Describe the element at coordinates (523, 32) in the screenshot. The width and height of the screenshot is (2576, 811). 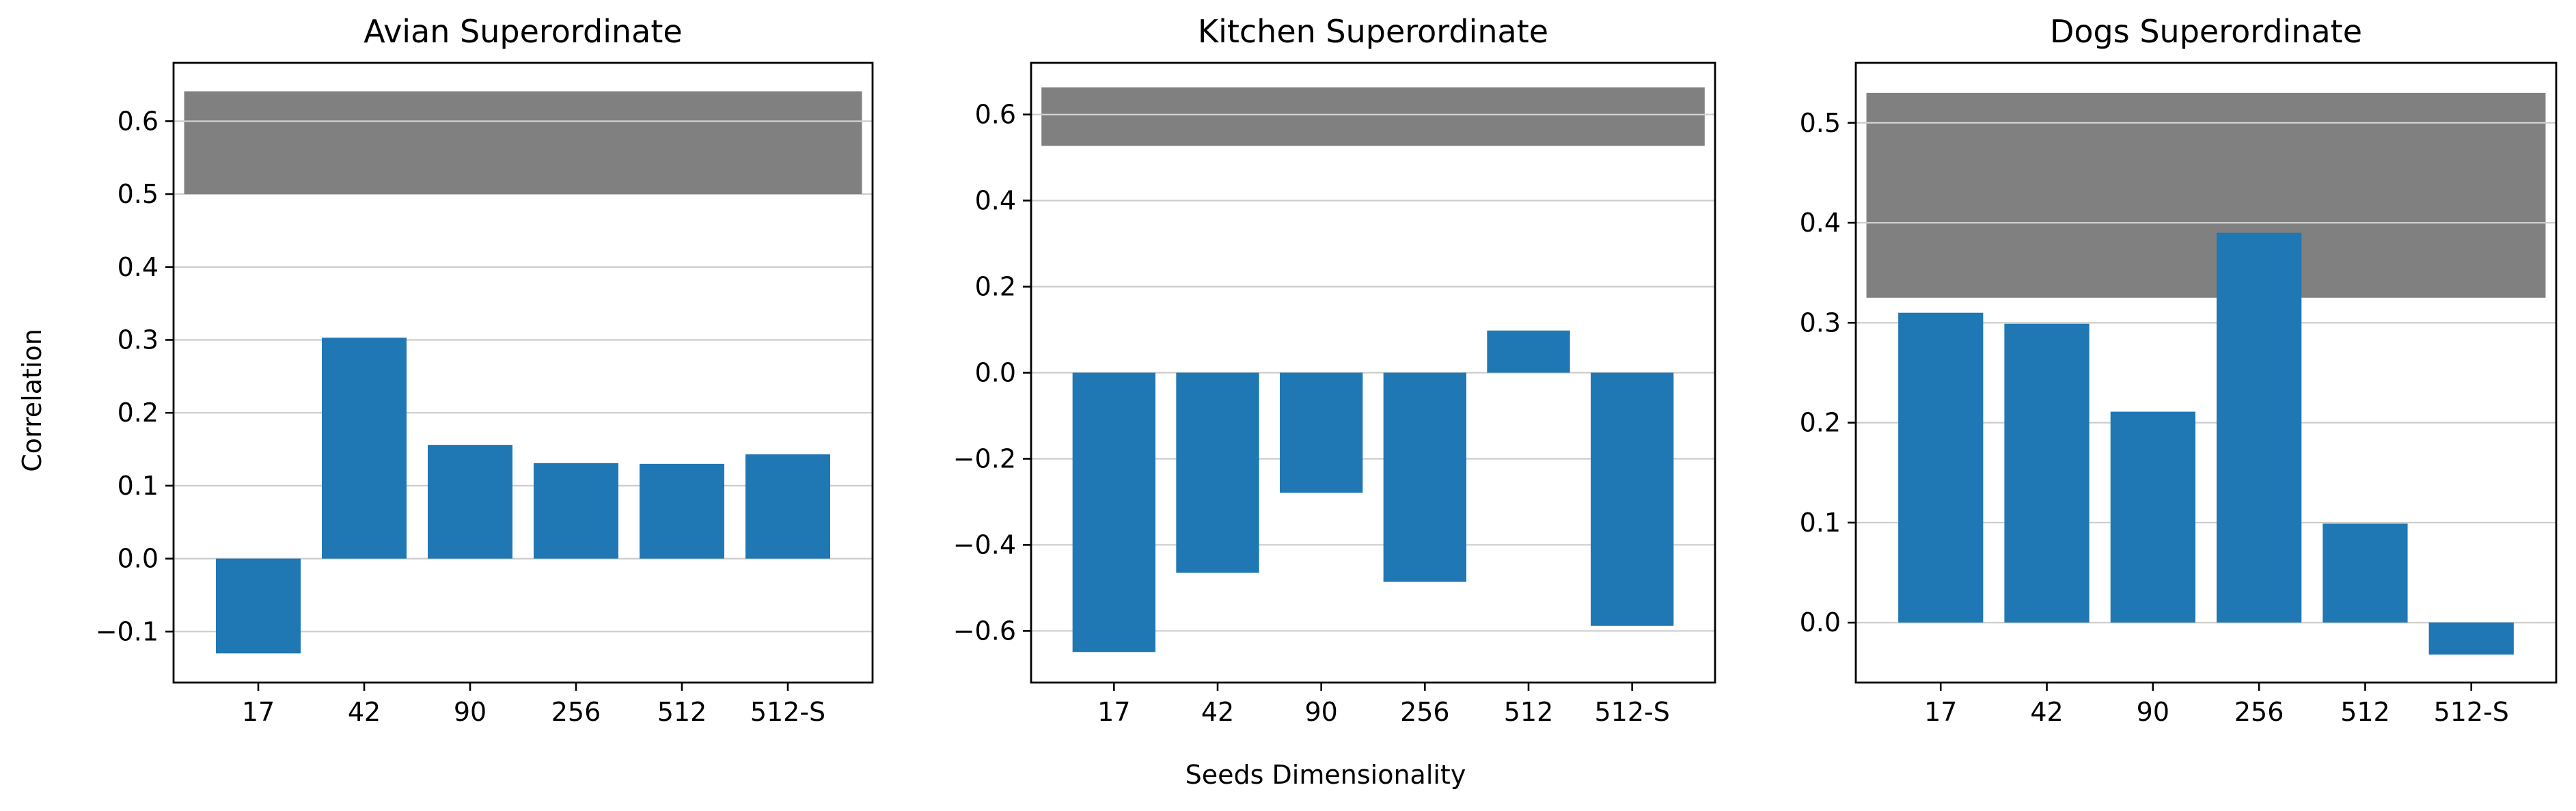
I see `chart-title: Avian Superordinate` at that location.